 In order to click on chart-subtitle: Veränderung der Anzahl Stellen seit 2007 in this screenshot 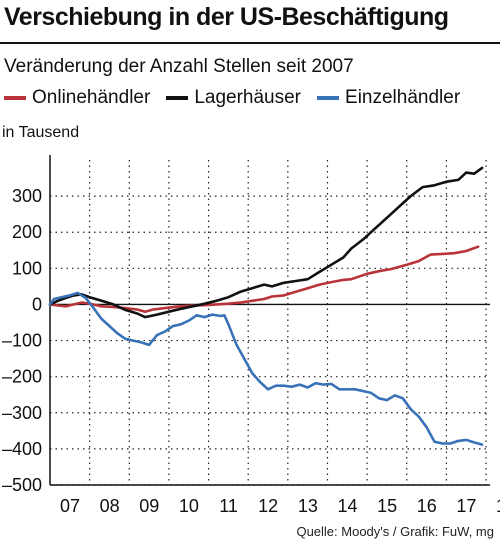, I will do `click(179, 66)`.